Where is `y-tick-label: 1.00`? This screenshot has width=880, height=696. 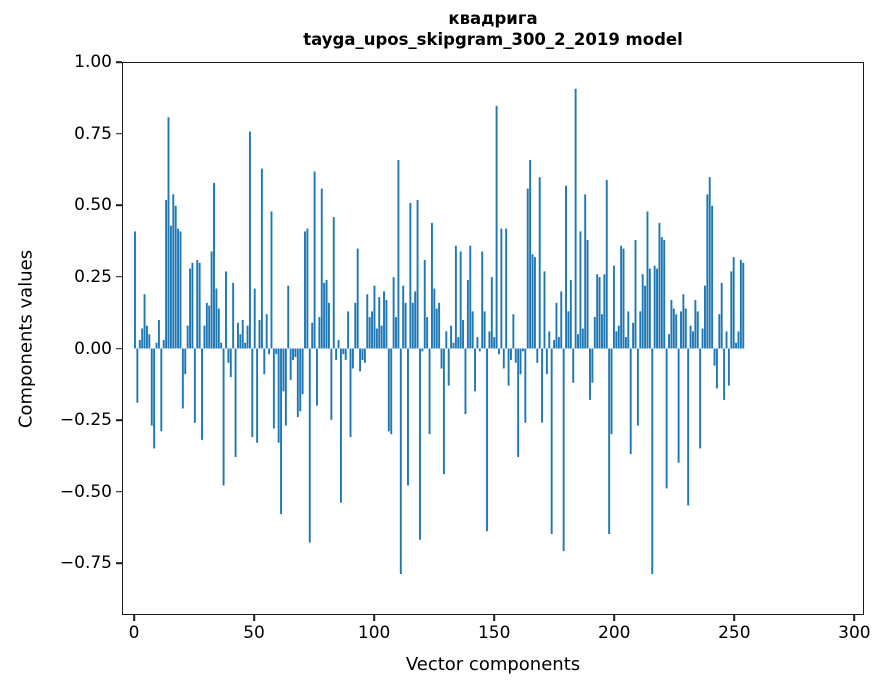 y-tick-label: 1.00 is located at coordinates (93, 62).